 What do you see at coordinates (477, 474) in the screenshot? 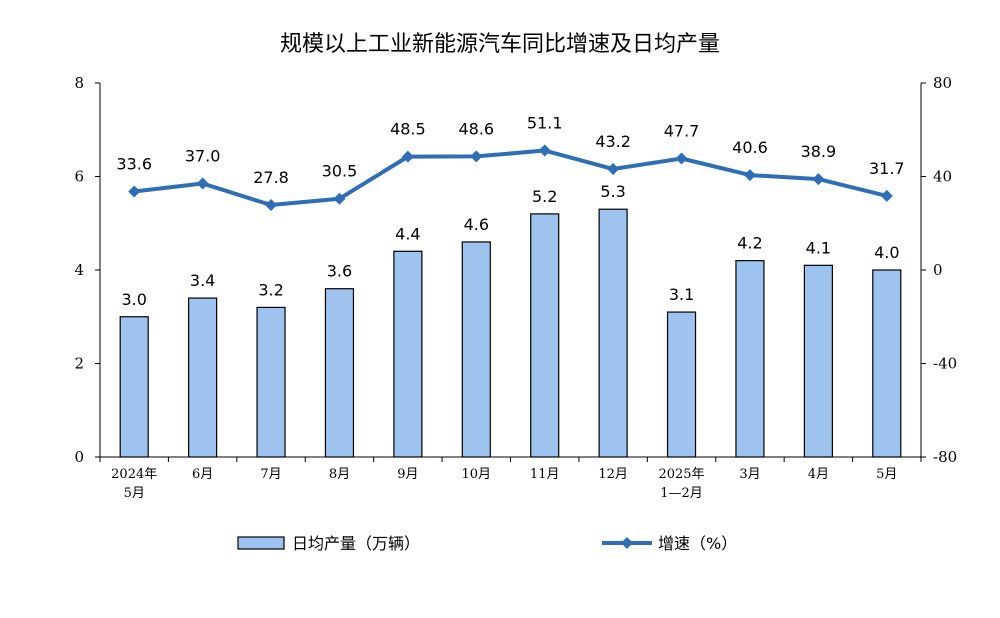
I see `x-category-label: 10月` at bounding box center [477, 474].